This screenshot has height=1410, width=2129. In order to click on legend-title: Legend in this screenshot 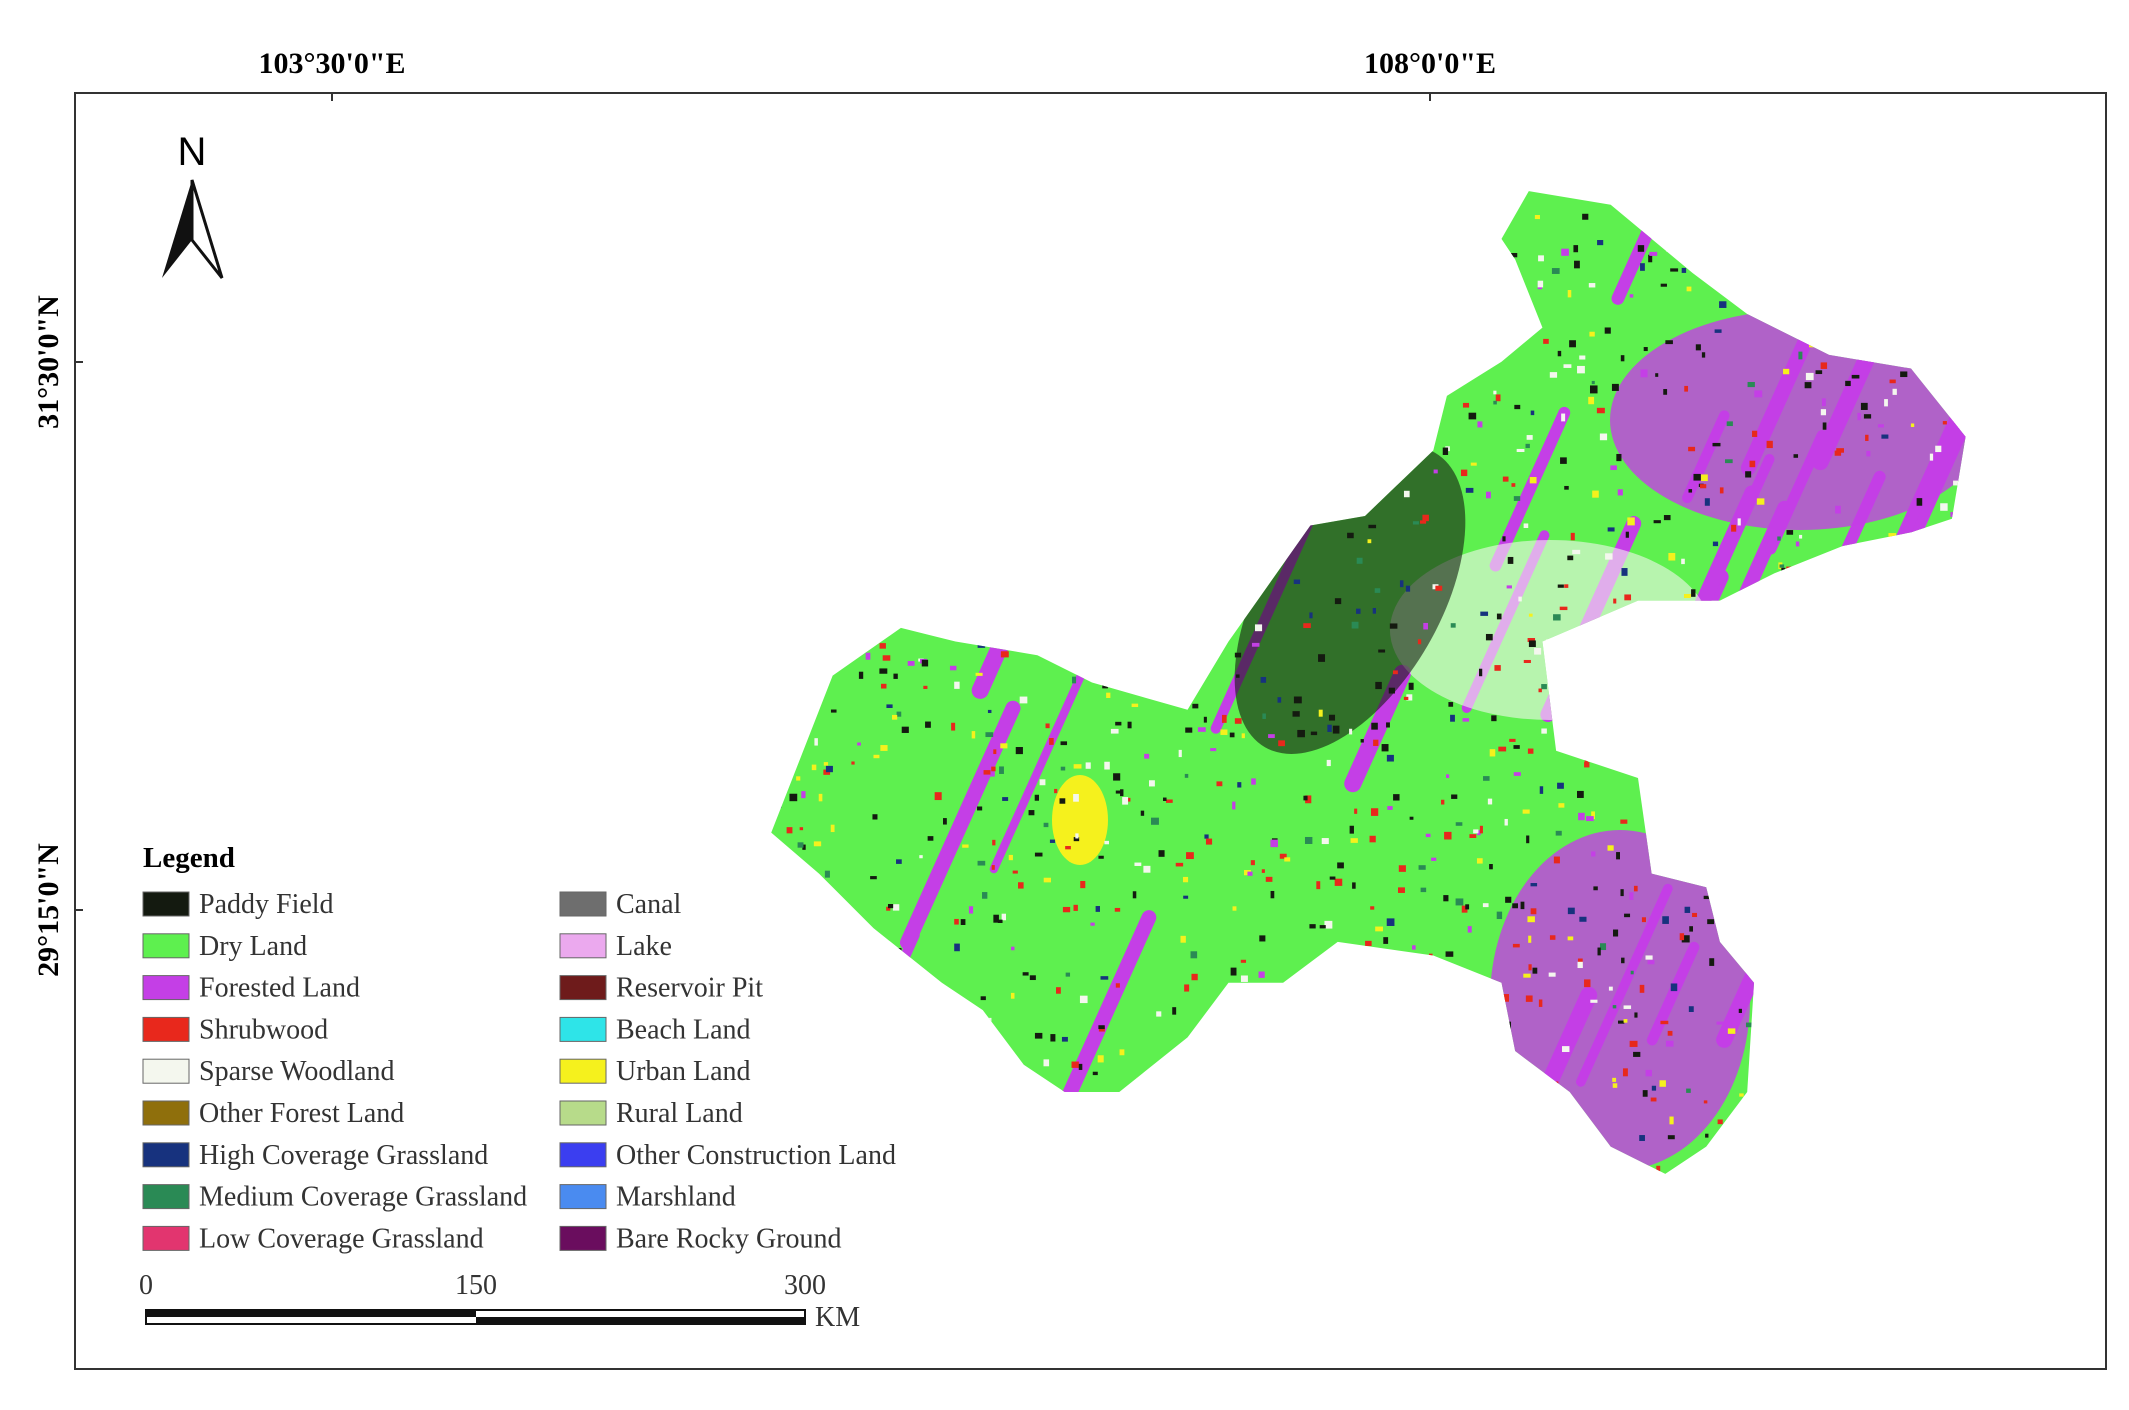, I will do `click(189, 858)`.